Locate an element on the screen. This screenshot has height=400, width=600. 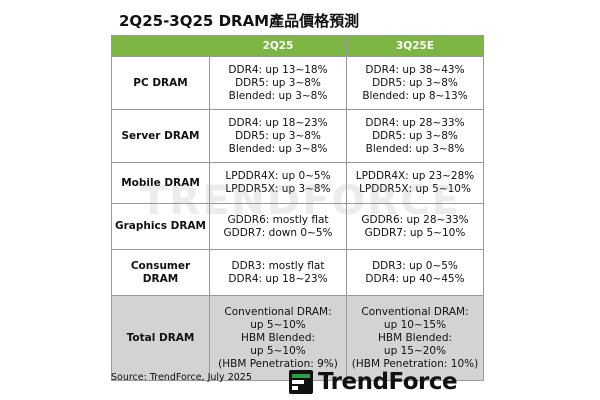
cell-line: GDDR7: up 5~10% is located at coordinates (415, 232).